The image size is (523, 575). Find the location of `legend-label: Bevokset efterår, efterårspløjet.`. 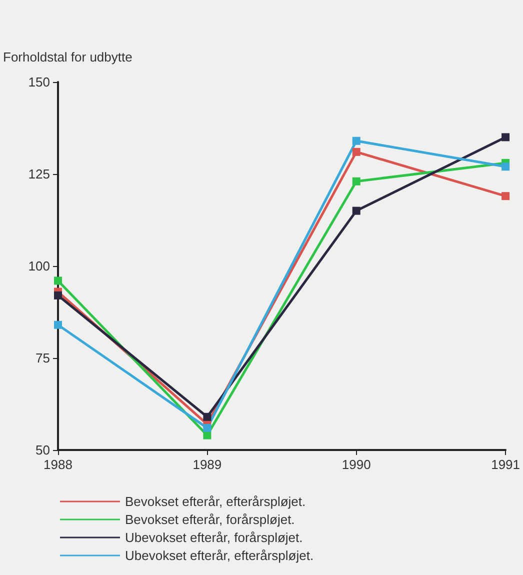

legend-label: Bevokset efterår, efterårspløjet. is located at coordinates (215, 501).